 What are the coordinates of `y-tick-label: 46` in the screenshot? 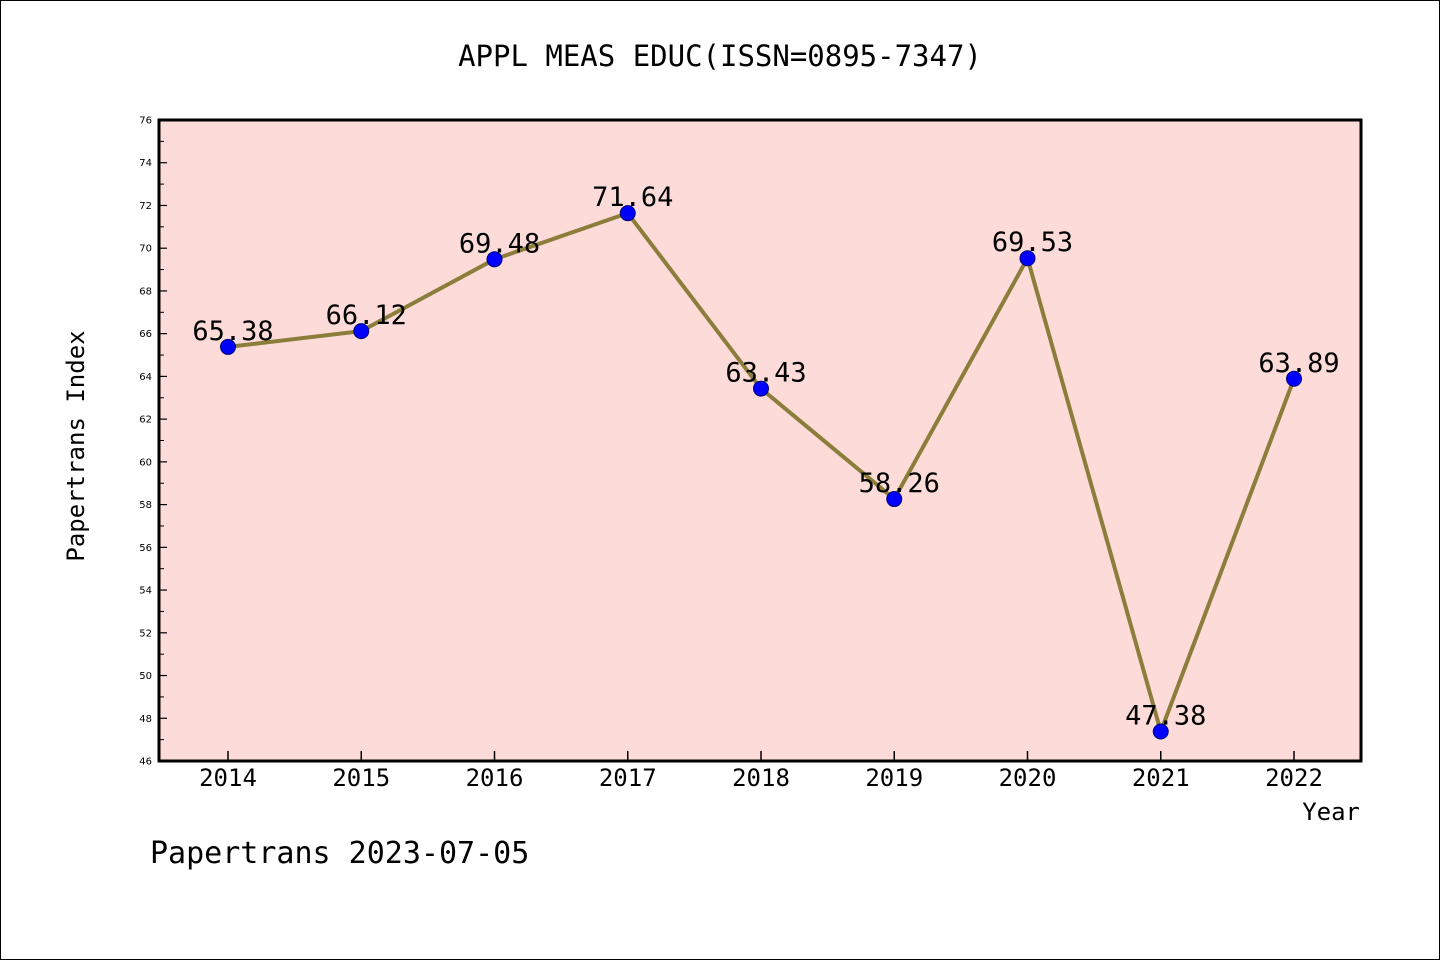 It's located at (145, 762).